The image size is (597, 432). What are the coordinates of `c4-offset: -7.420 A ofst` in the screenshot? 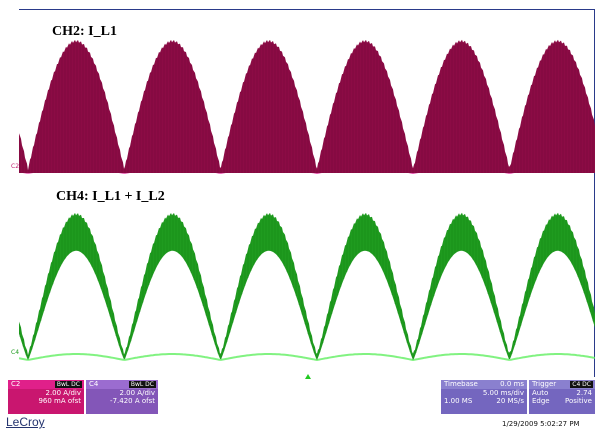 It's located at (132, 401).